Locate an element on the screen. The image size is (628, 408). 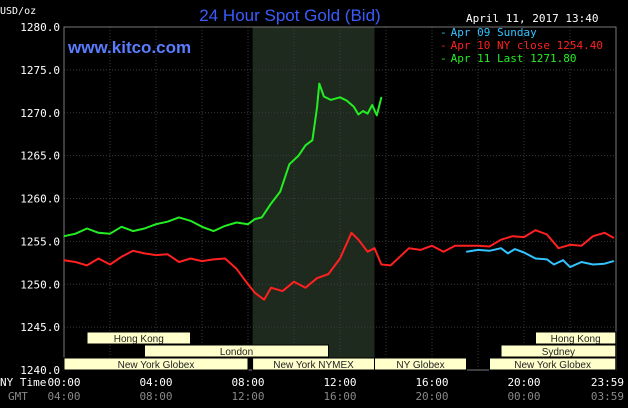
y-tick-label: 1270.0 is located at coordinates (40, 113).